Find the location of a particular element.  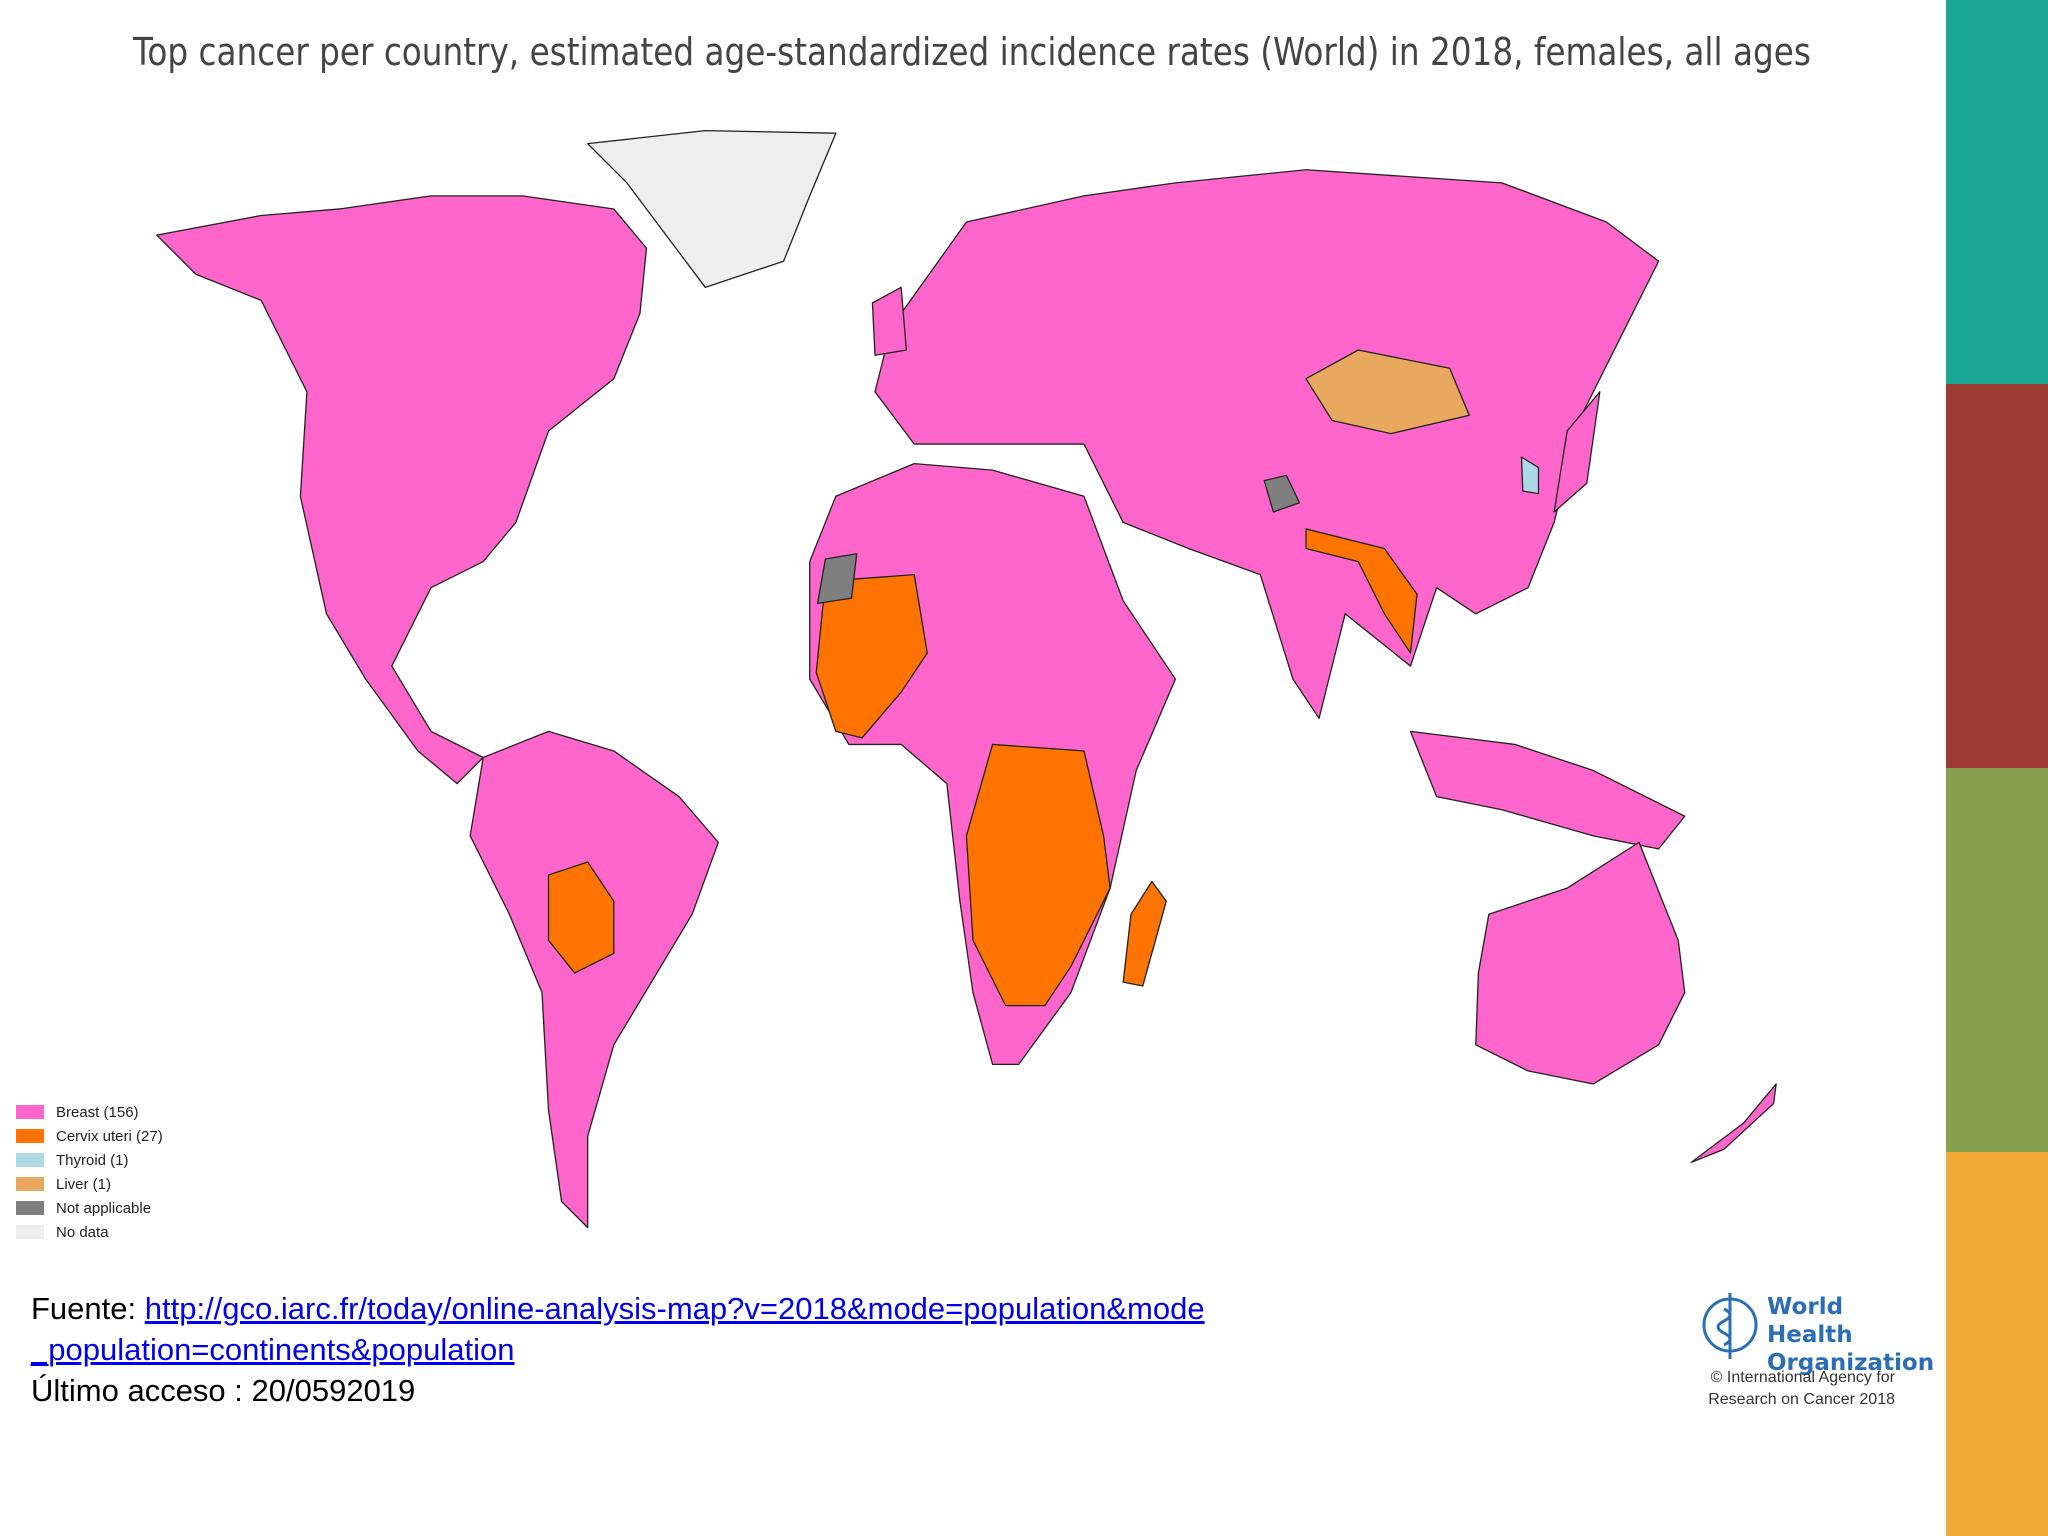

greenland is located at coordinates (712, 208).